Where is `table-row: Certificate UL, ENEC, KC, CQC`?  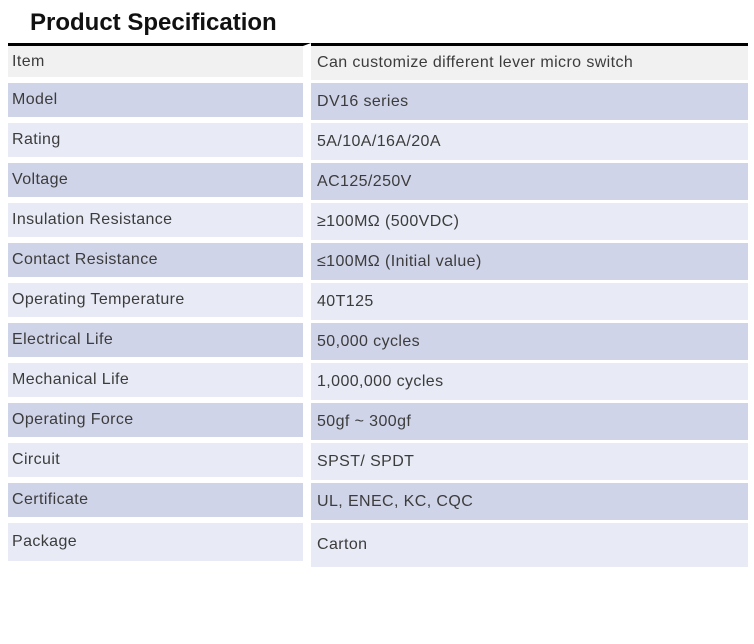 table-row: Certificate UL, ENEC, KC, CQC is located at coordinates (378, 503).